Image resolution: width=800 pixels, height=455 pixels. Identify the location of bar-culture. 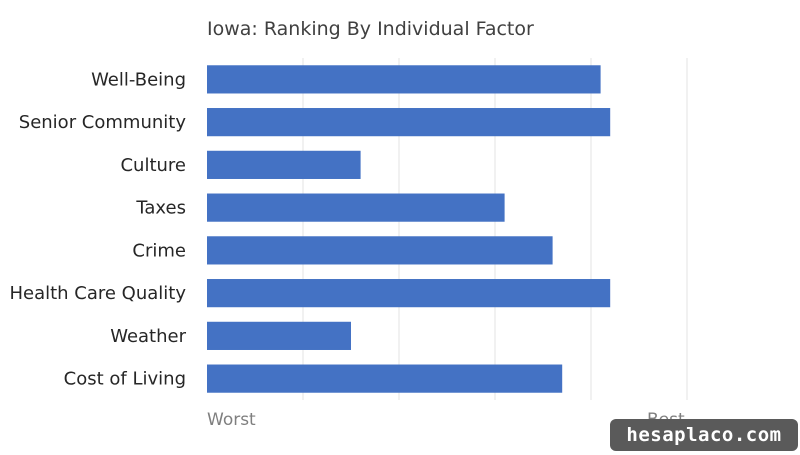
(284, 164).